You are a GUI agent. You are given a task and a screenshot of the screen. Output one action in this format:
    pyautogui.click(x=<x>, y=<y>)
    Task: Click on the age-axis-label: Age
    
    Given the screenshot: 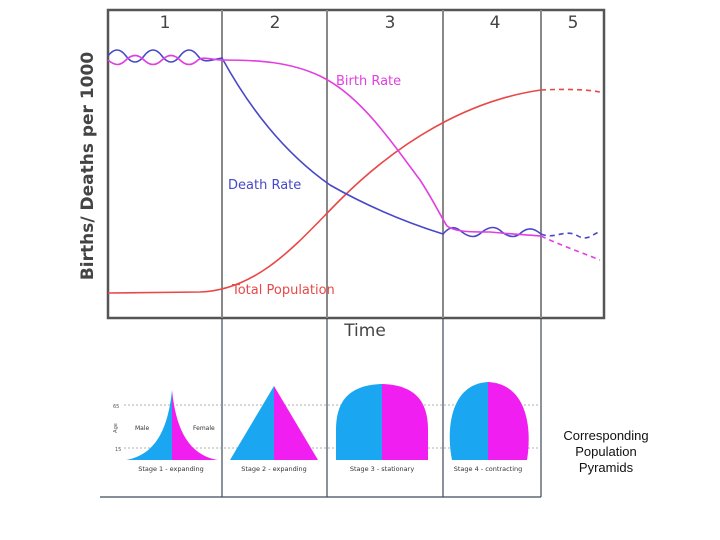 What is the action you would take?
    pyautogui.click(x=116, y=428)
    